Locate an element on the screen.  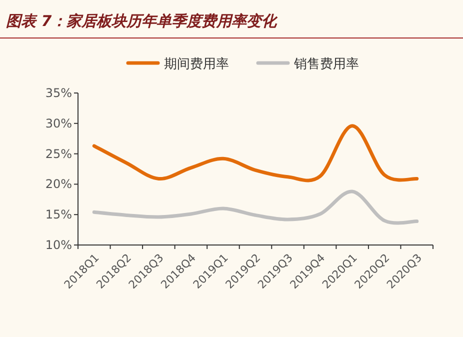
y-tick-label: 15% is located at coordinates (58, 215).